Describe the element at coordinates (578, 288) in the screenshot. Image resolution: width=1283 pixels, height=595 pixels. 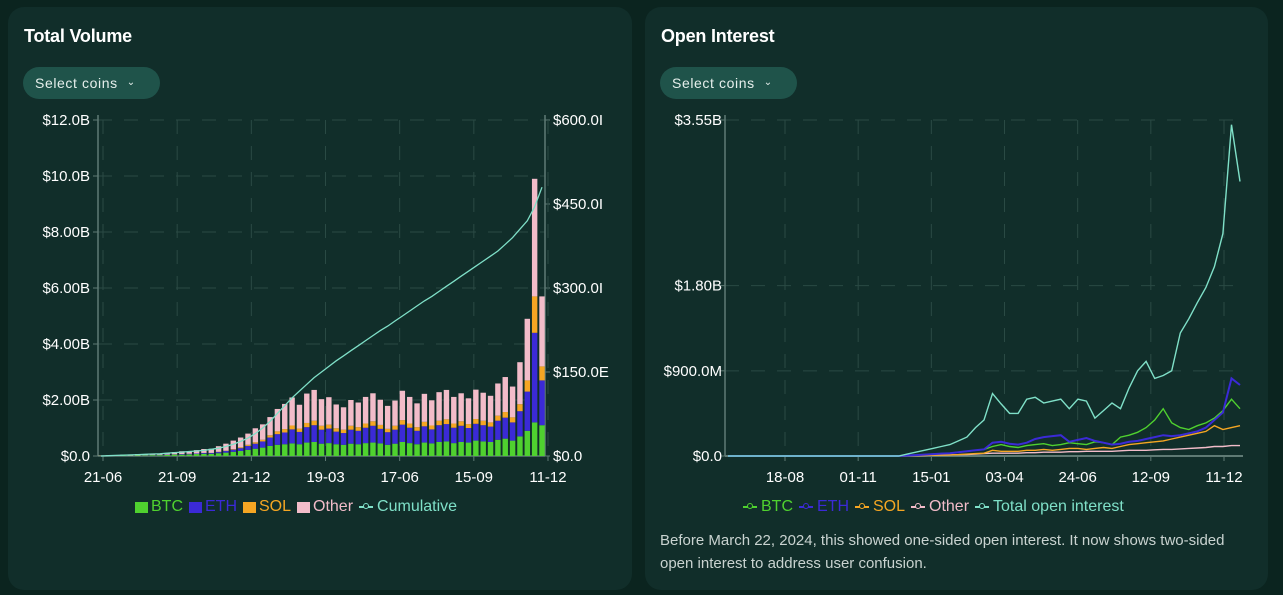
I see `y-right-tick-label: $300.0I` at that location.